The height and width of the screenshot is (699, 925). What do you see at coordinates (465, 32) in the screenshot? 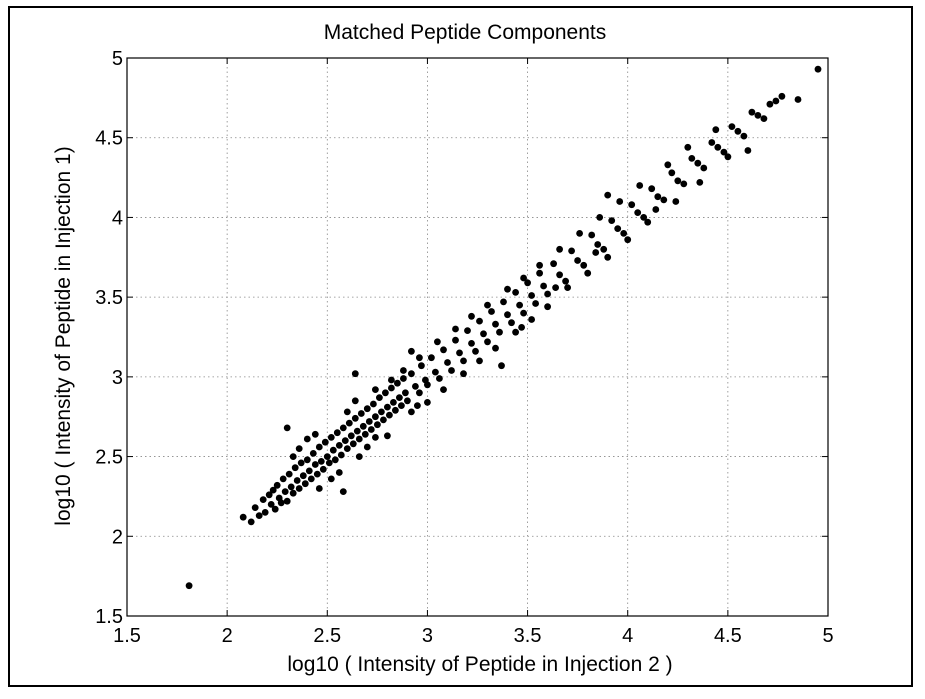
I see `chart-title: Matched Peptide Components` at bounding box center [465, 32].